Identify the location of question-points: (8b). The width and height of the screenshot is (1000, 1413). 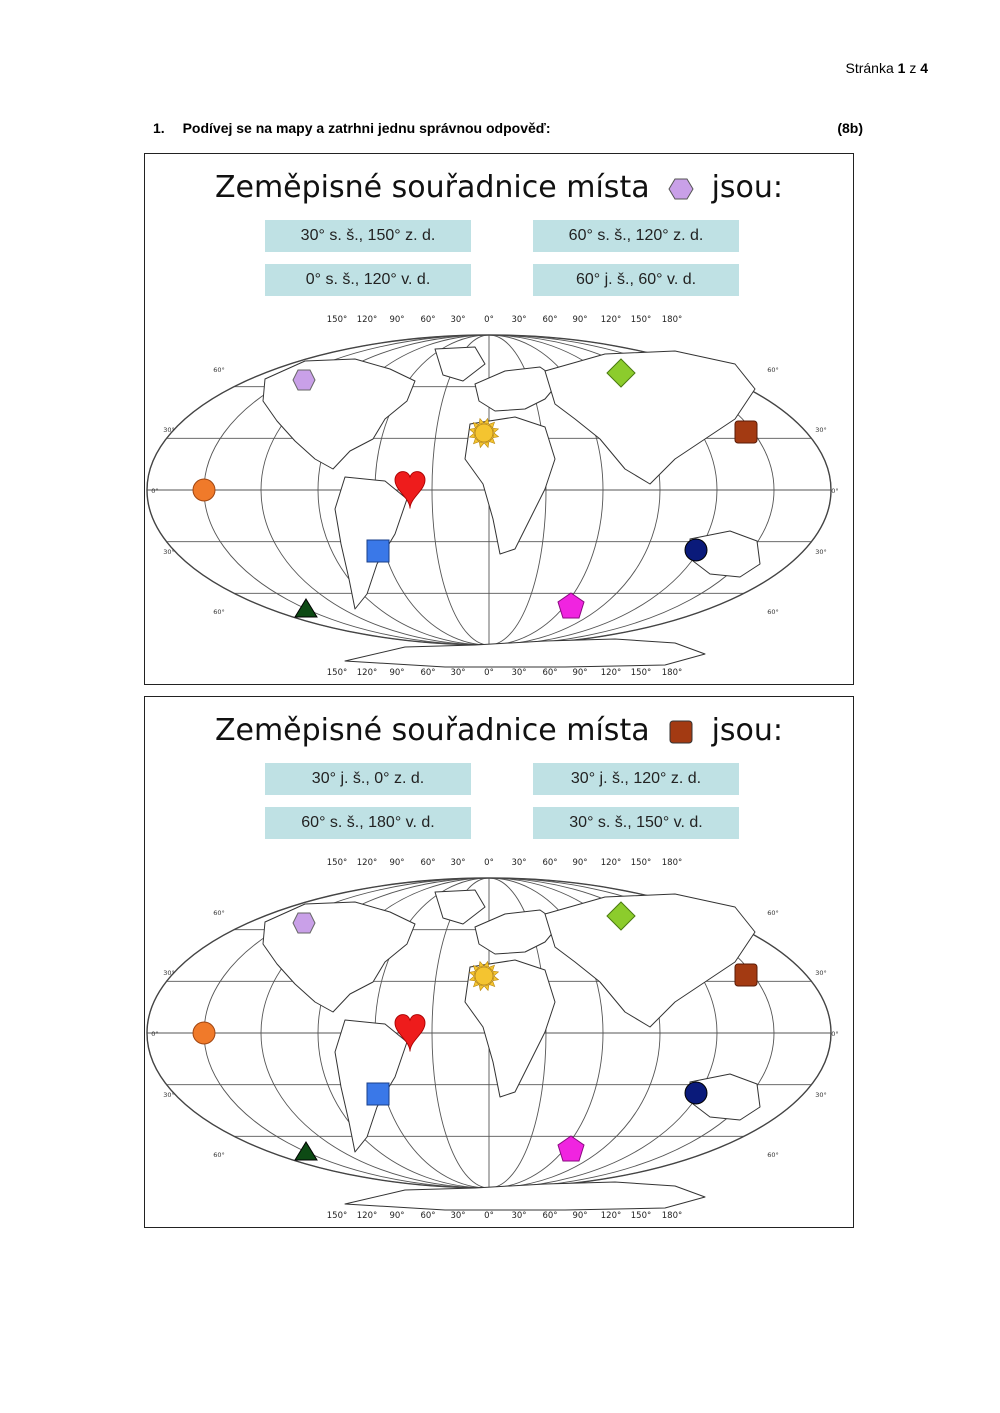
(850, 128).